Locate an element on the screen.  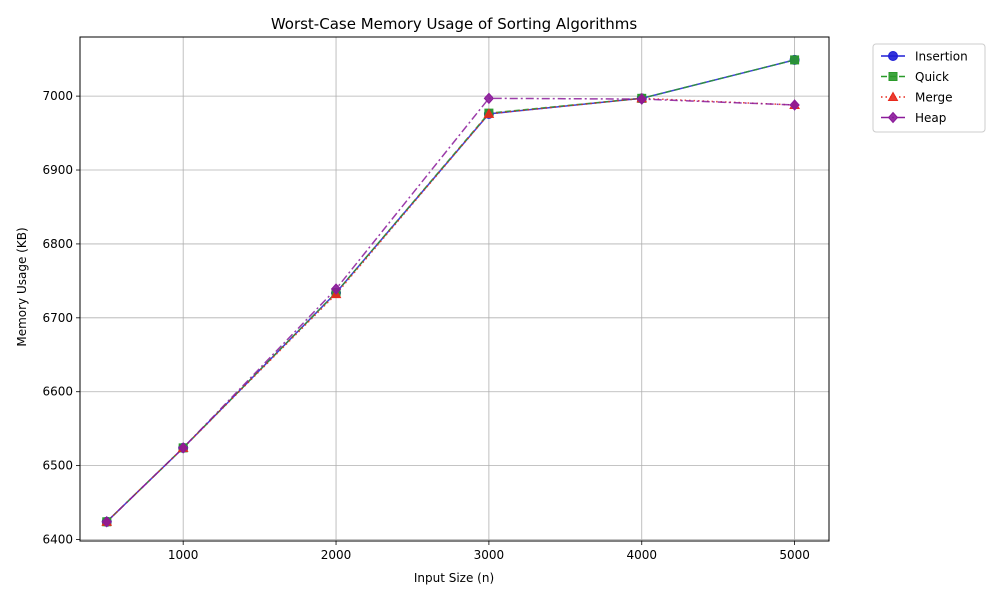
legend-box is located at coordinates (929, 88).